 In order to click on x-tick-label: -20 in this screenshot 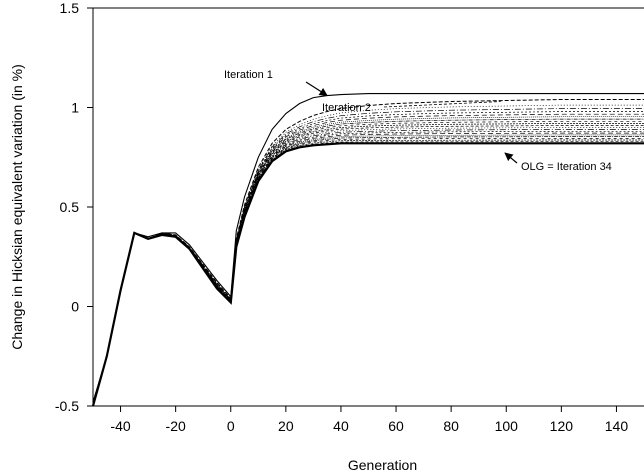, I will do `click(176, 426)`.